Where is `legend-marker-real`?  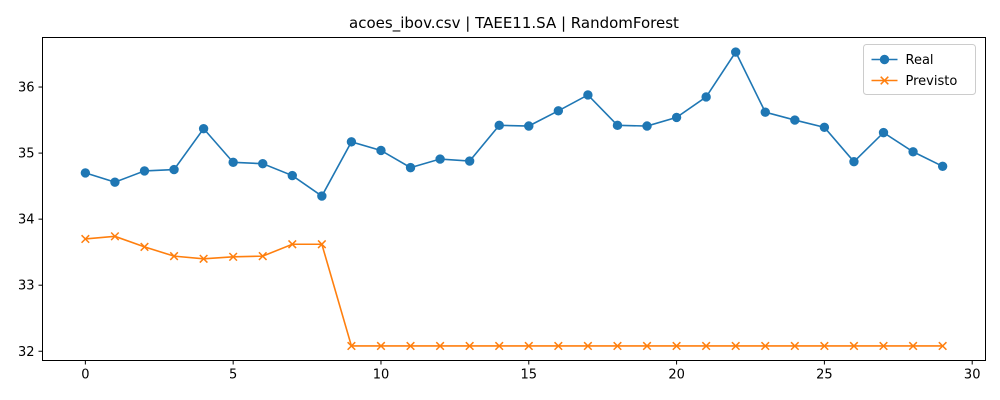 legend-marker-real is located at coordinates (884, 59).